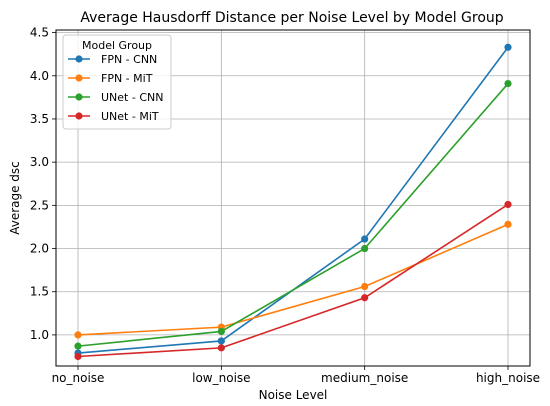 This screenshot has height=406, width=550. What do you see at coordinates (508, 378) in the screenshot?
I see `x-tick-label: high_noise` at bounding box center [508, 378].